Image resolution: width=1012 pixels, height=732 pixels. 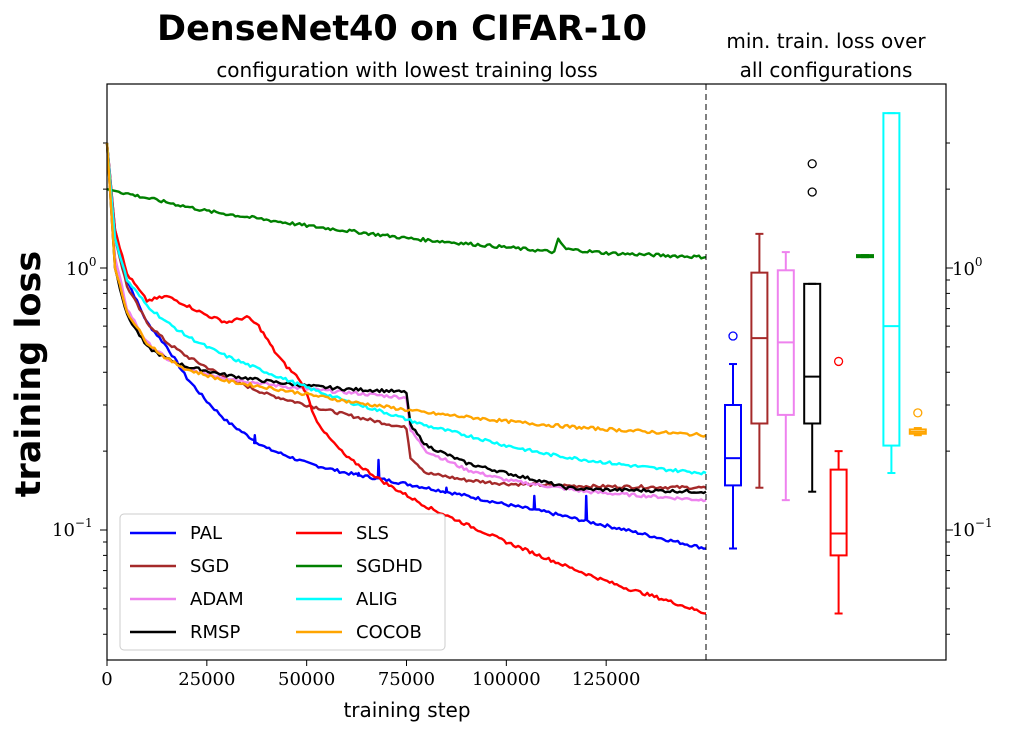 I want to click on legend-label: SGDHD, so click(x=389, y=566).